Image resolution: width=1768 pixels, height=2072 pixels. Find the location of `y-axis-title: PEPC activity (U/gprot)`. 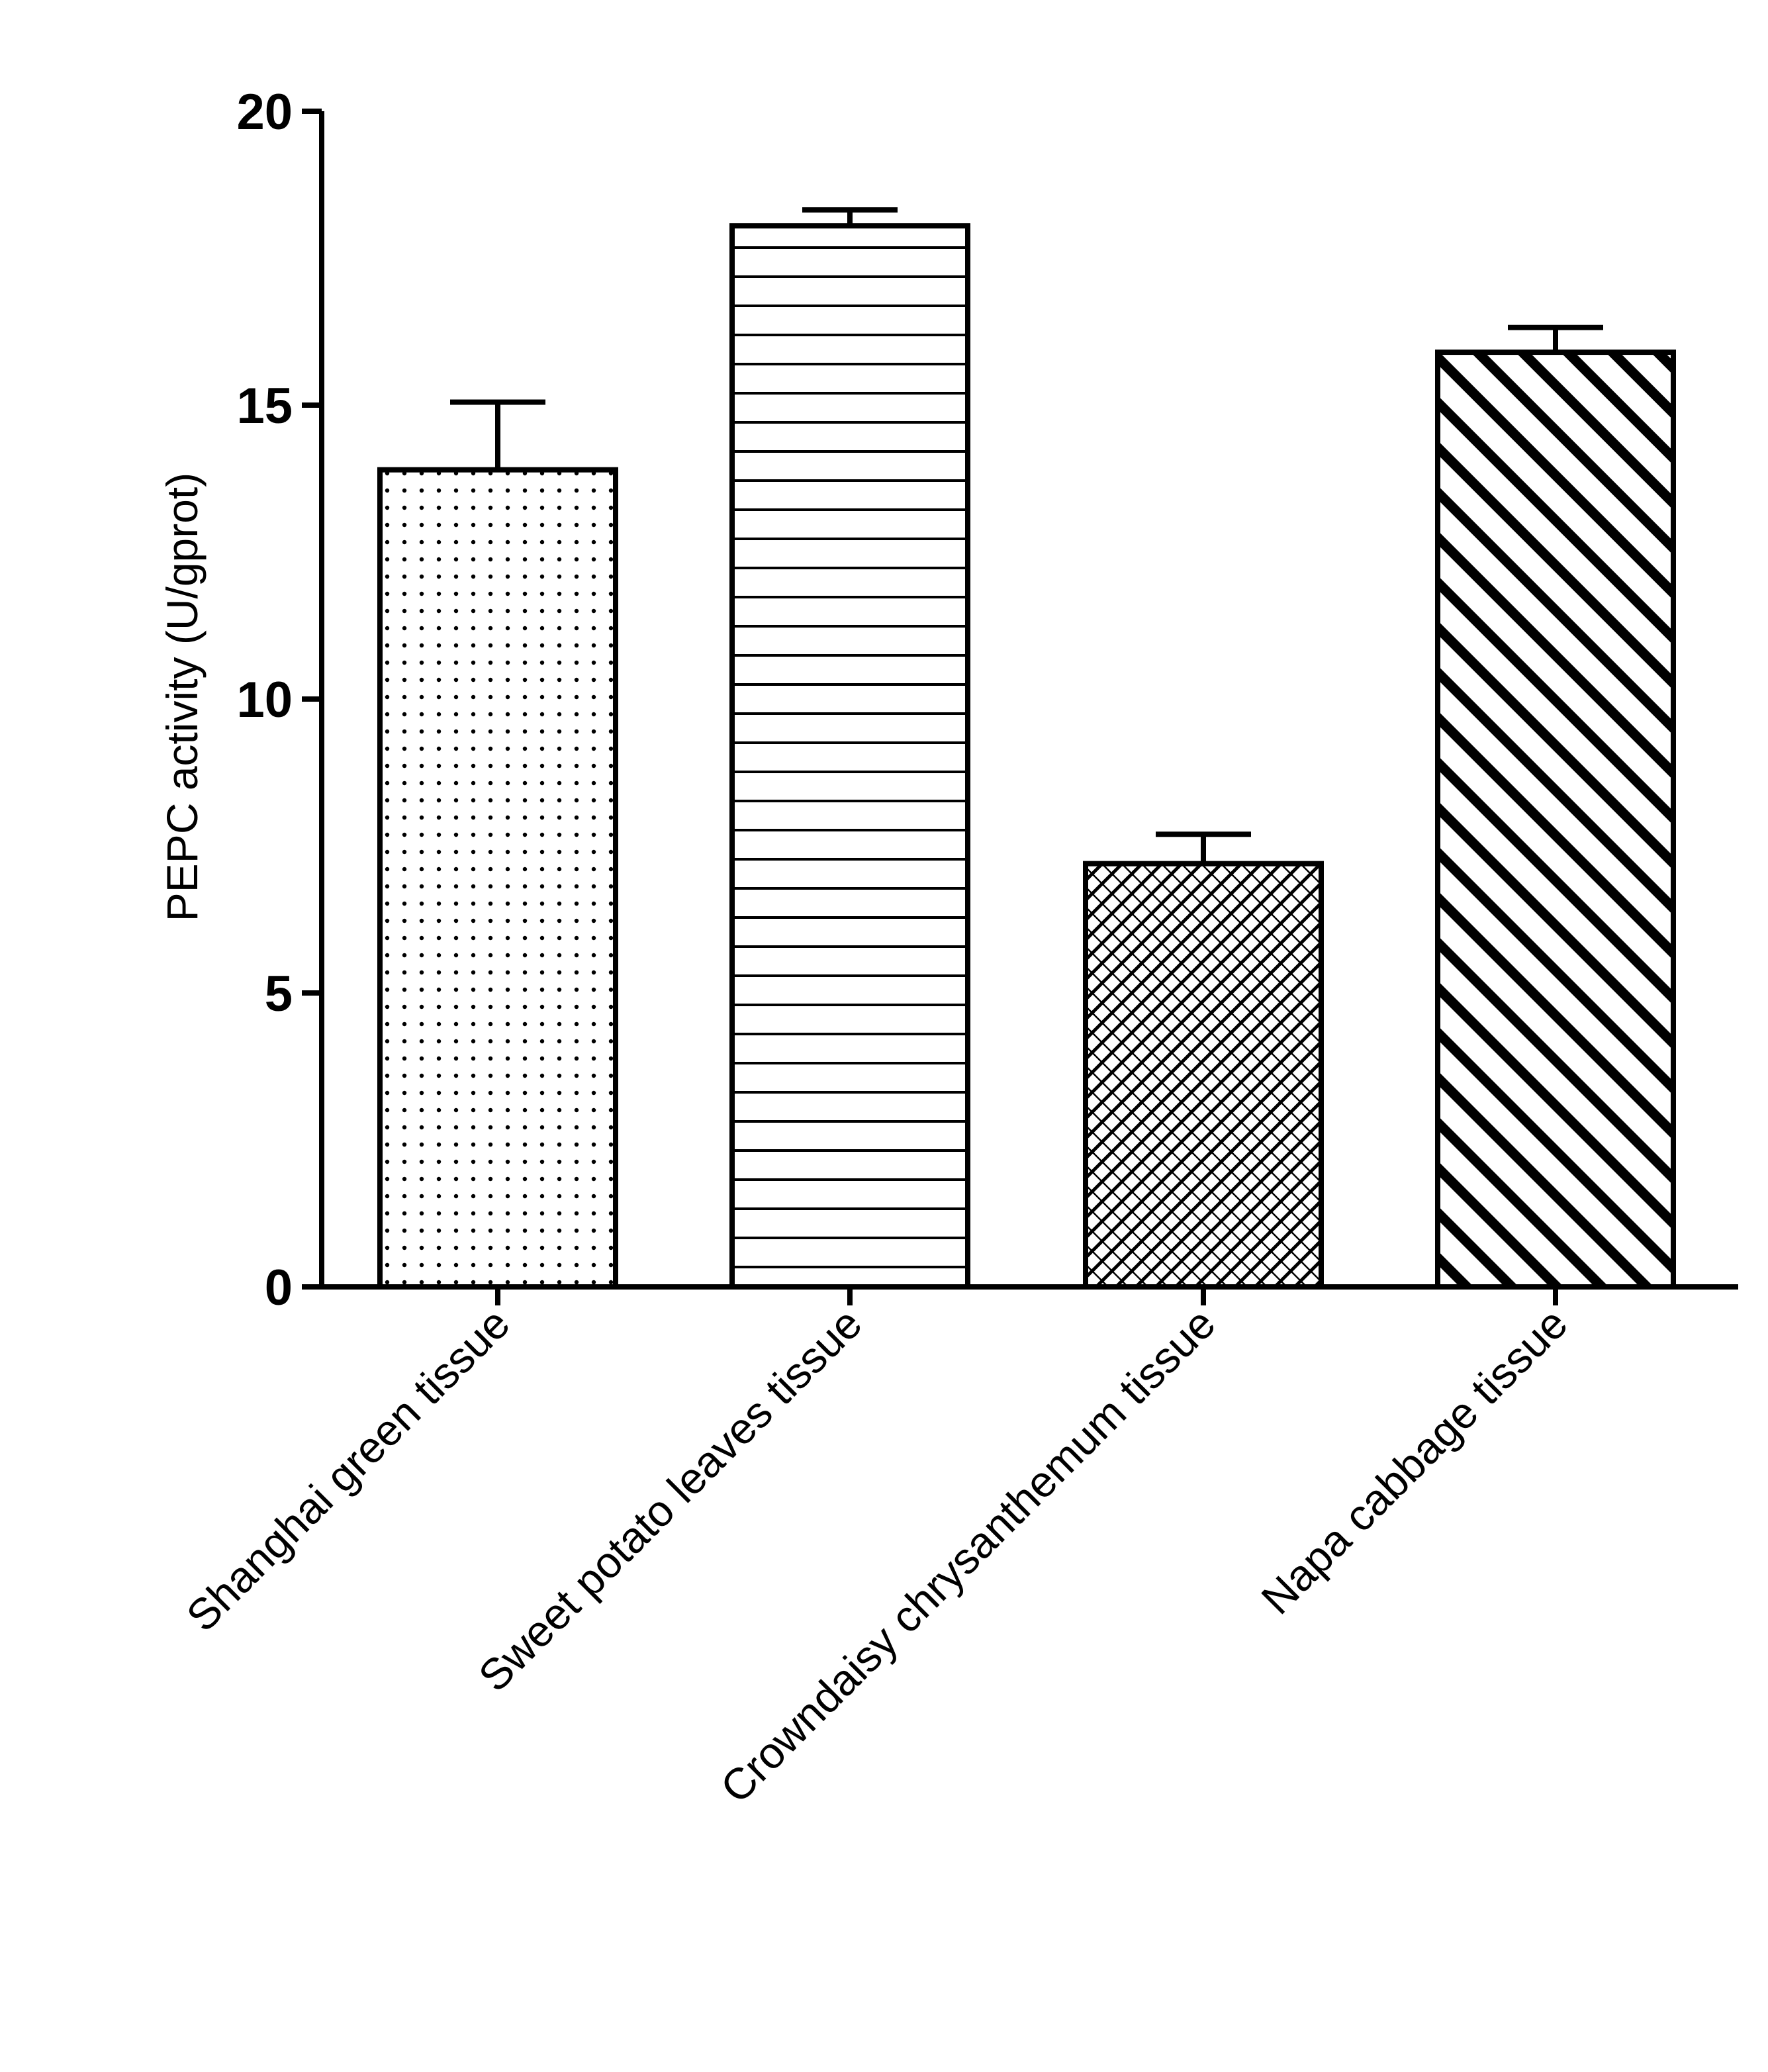

y-axis-title: PEPC activity (U/gprot) is located at coordinates (182, 697).